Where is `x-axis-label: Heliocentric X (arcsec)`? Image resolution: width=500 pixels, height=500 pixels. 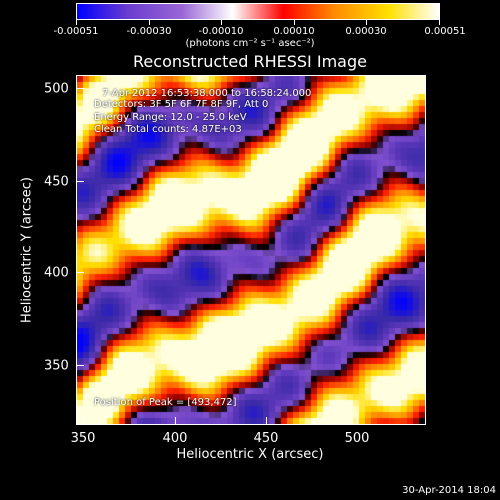 x-axis-label: Heliocentric X (arcsec) is located at coordinates (250, 454).